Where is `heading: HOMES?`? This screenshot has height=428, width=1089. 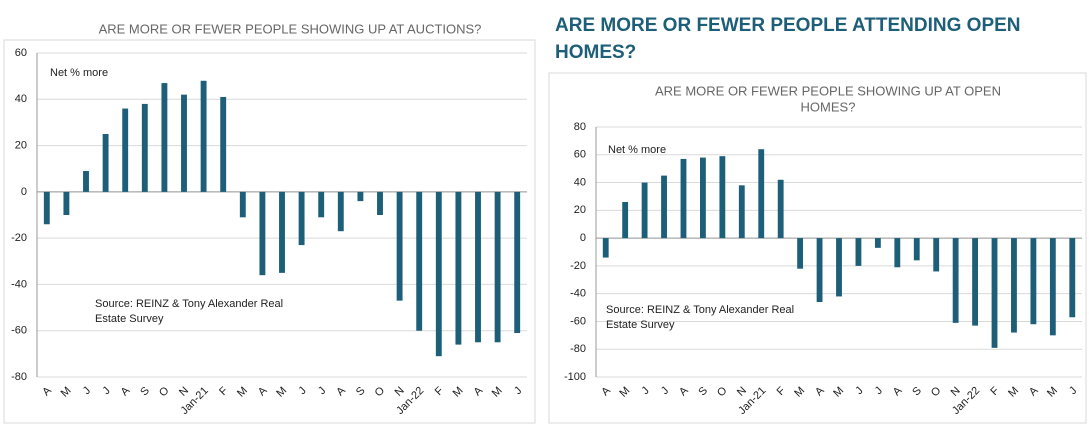 heading: HOMES? is located at coordinates (595, 52).